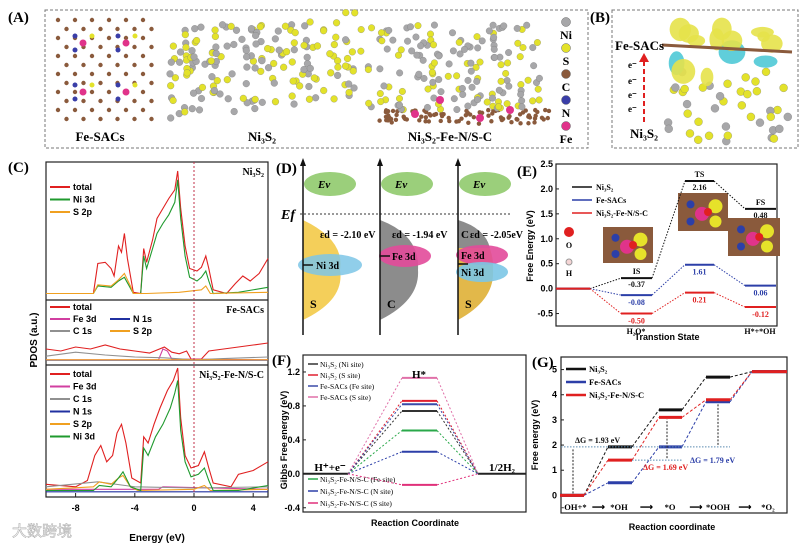 This screenshot has height=543, width=804. Describe the element at coordinates (82, 307) in the screenshot. I see `legend-label: total` at that location.